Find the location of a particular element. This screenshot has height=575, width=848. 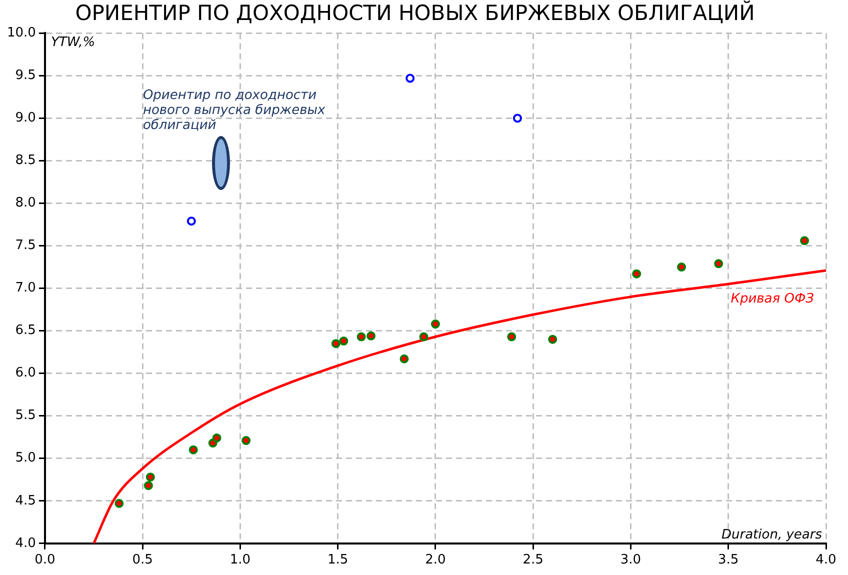

x-tick-label: 2.5 is located at coordinates (533, 560).